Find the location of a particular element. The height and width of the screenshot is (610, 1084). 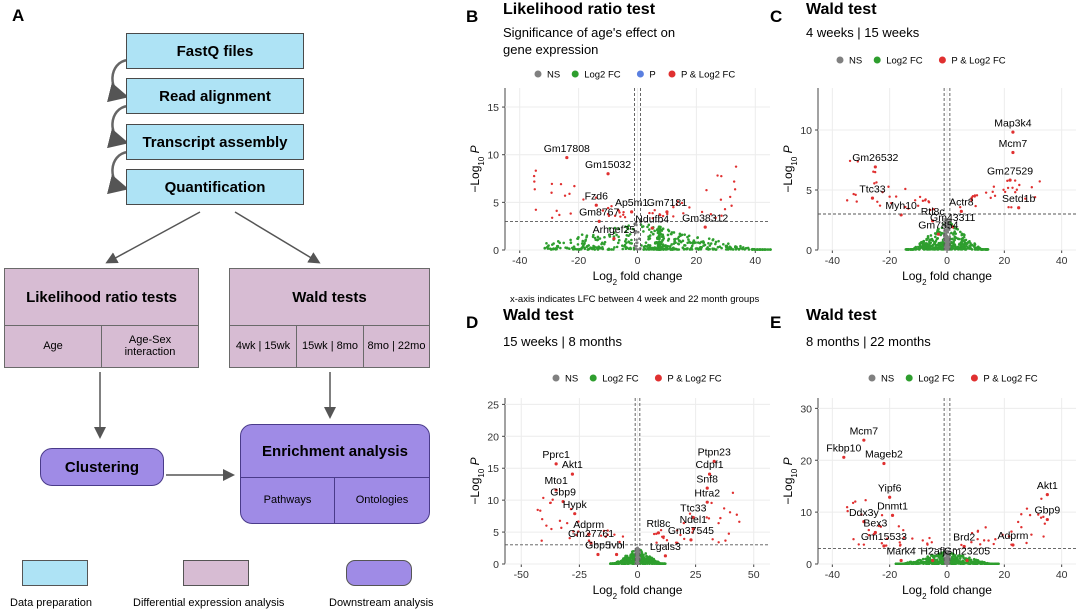

gene-label: Rtl8c is located at coordinates (933, 212).